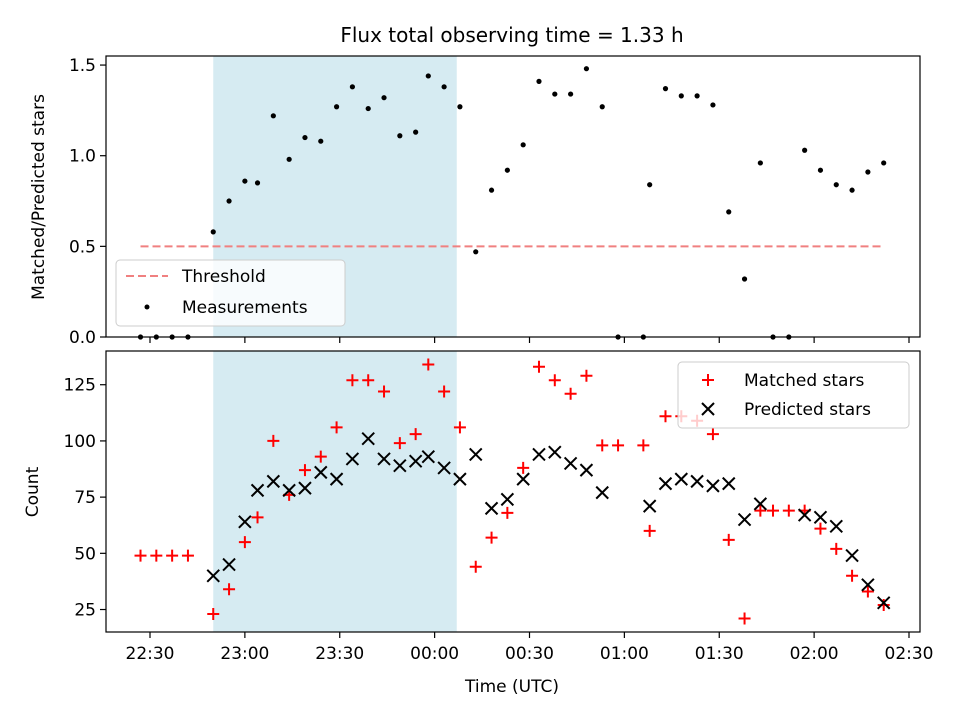 Image resolution: width=960 pixels, height=720 pixels. What do you see at coordinates (85, 554) in the screenshot?
I see `bottom-ytick-label: 50` at bounding box center [85, 554].